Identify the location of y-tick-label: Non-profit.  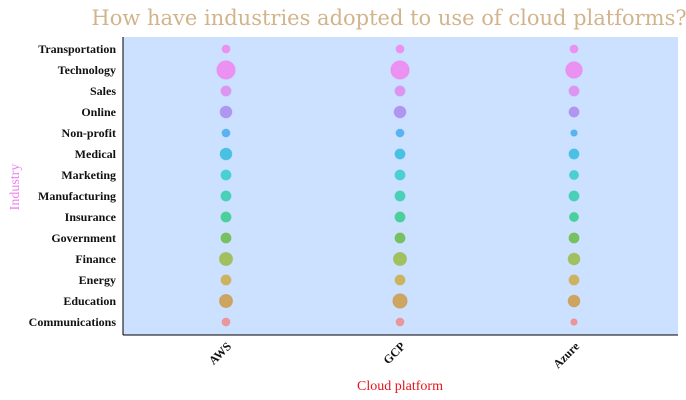
(89, 133).